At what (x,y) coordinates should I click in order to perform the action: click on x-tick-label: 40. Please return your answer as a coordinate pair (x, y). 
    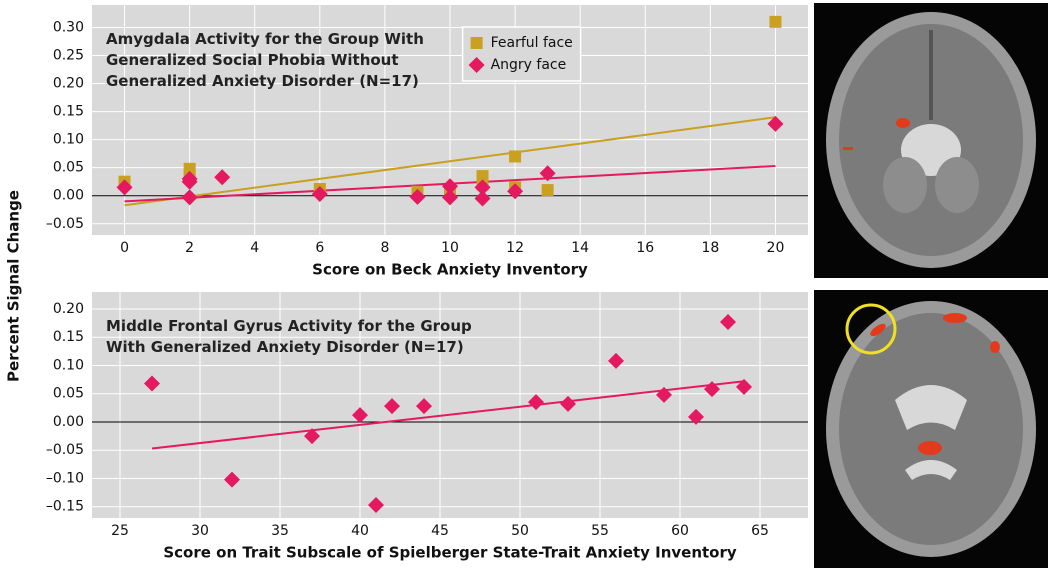
    Looking at the image, I should click on (360, 531).